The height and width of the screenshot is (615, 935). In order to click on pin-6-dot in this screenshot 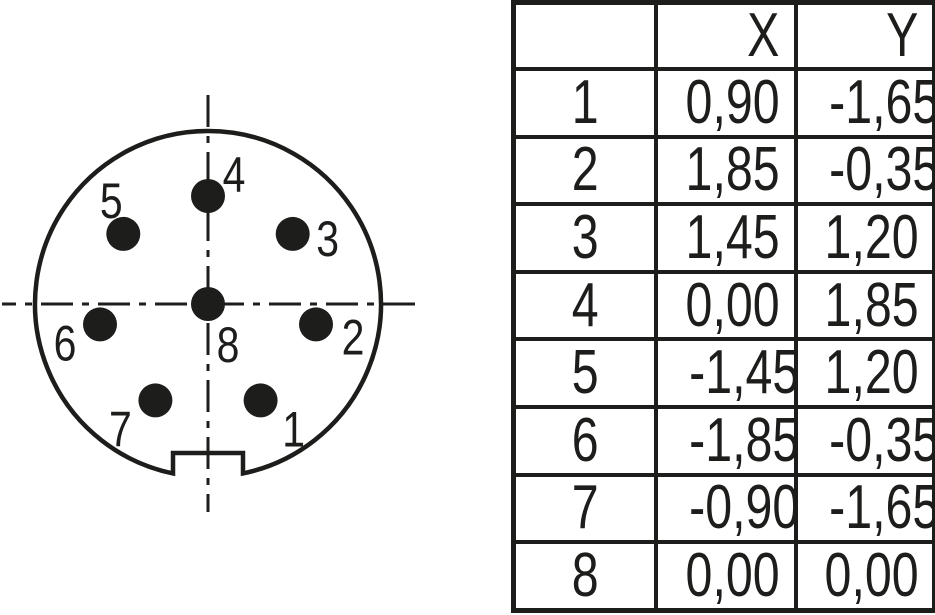, I will do `click(100, 324)`.